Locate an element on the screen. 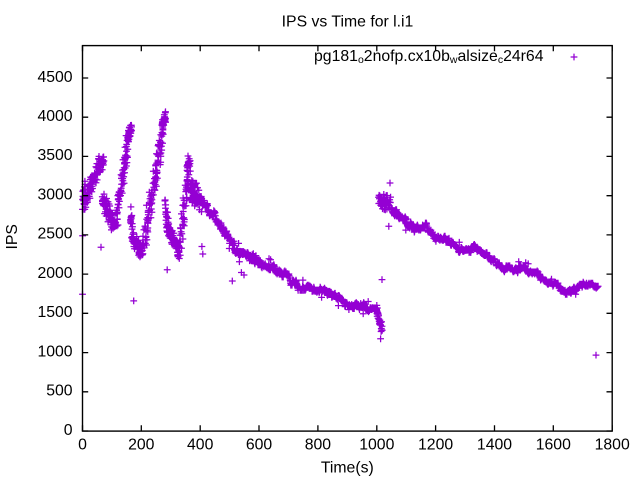 The image size is (640, 480). svg-text: IPS vs Time for l.i1 is located at coordinates (348, 21).